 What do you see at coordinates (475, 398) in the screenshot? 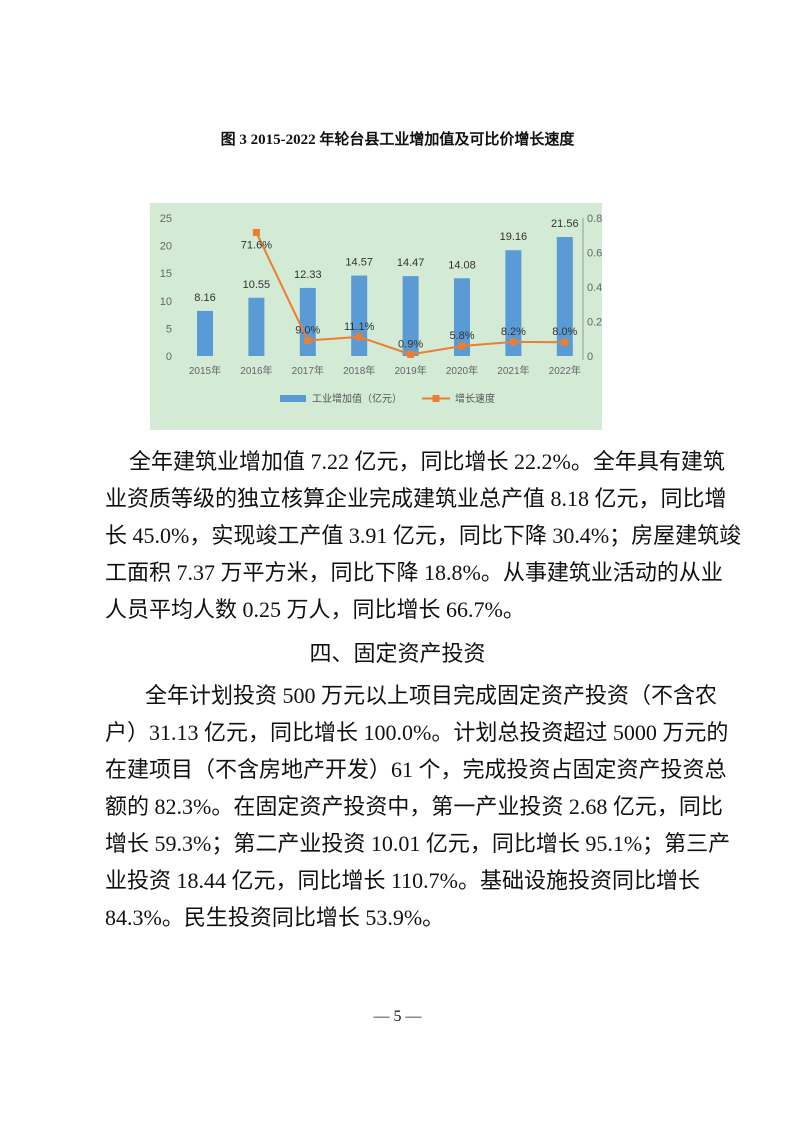
I see `legend-line-label: 增长速度` at bounding box center [475, 398].